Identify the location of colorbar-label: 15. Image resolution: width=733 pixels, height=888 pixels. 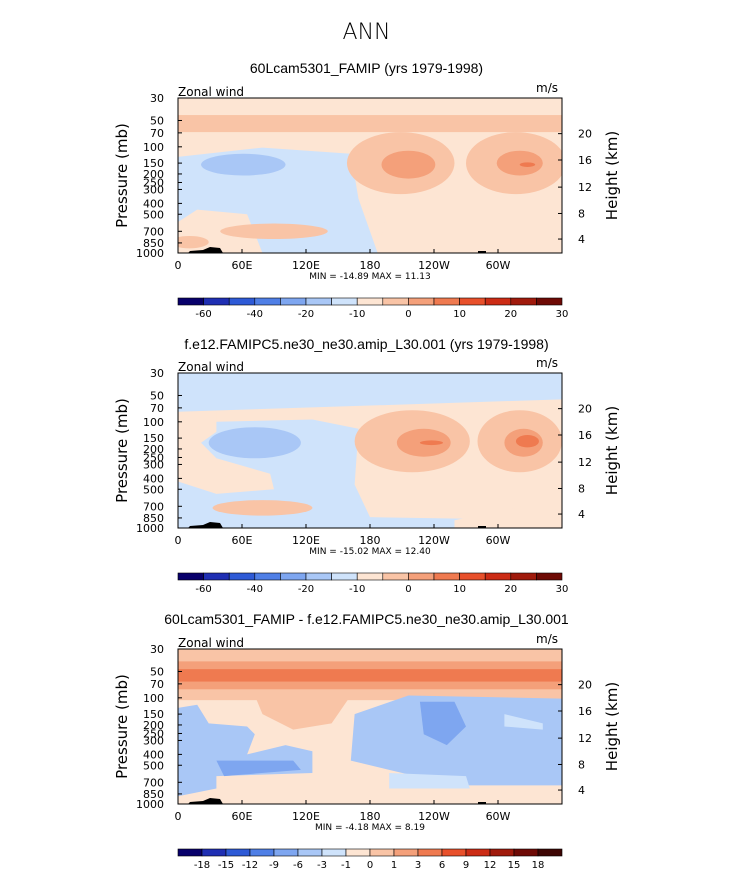
(514, 865).